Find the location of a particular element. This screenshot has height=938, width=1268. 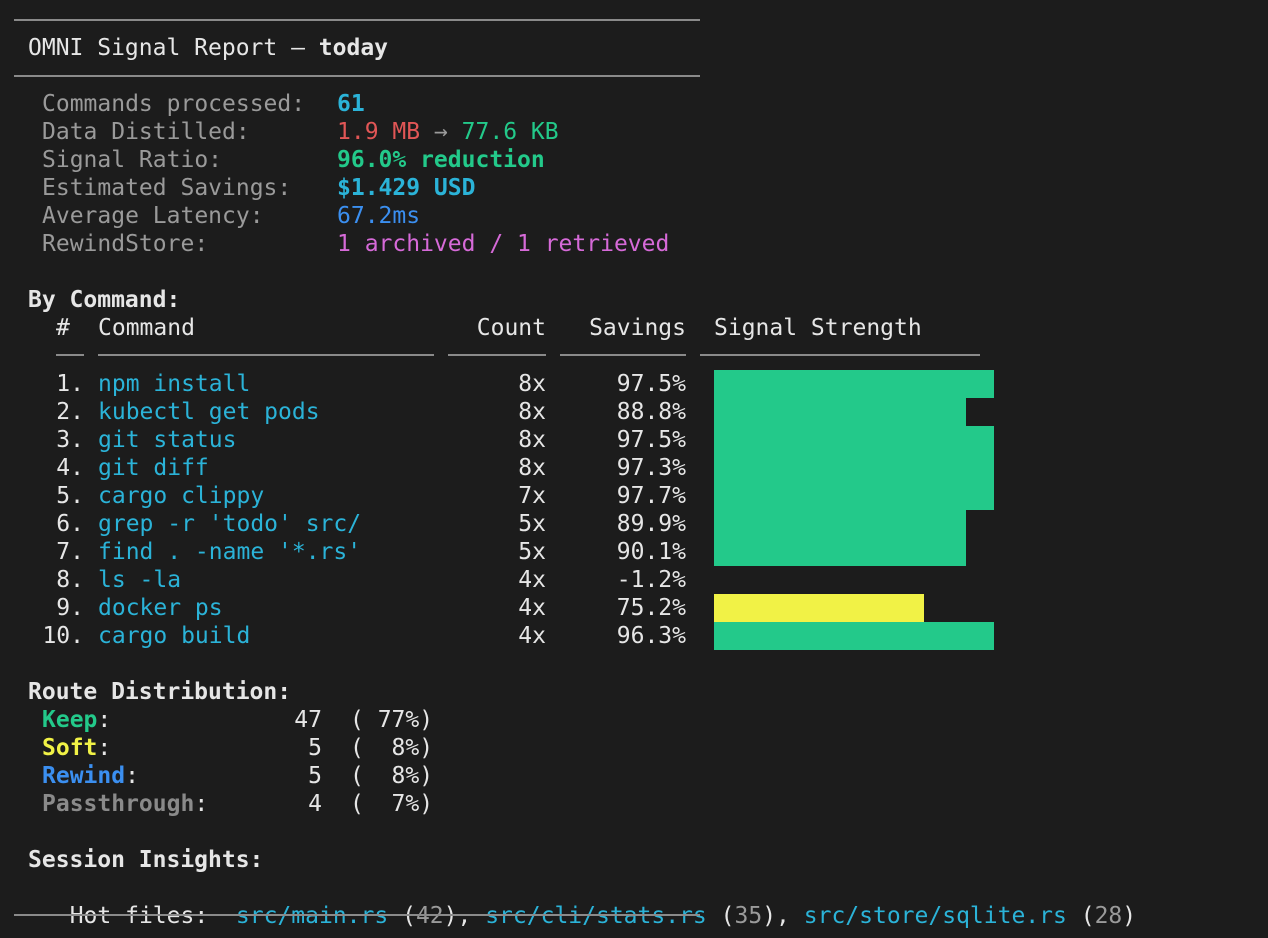

hot-file-path: src/cli/stats.rs is located at coordinates (596, 916).